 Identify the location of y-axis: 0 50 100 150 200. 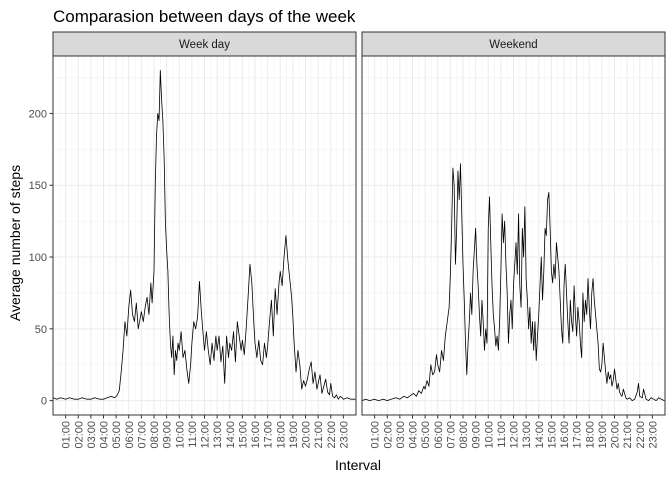
(41, 258).